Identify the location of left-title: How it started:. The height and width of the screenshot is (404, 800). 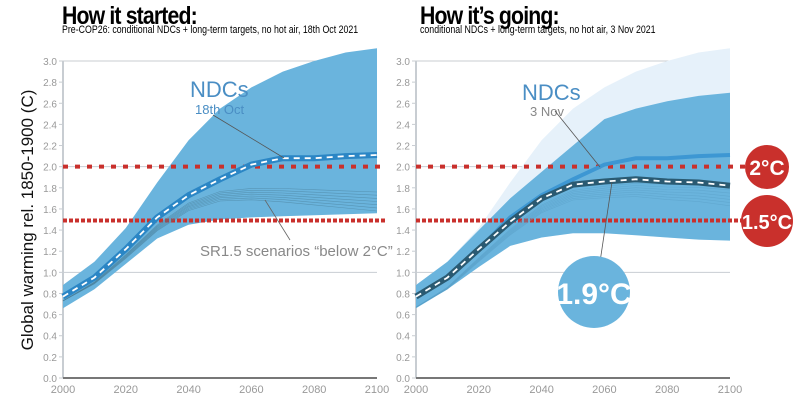
(130, 16).